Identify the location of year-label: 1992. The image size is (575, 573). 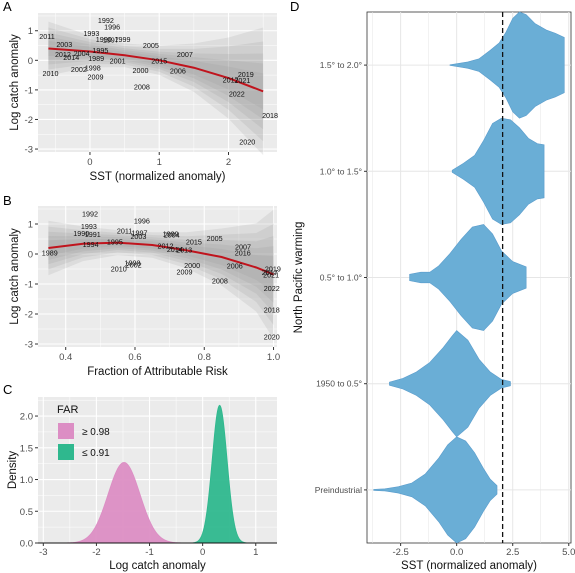
(106, 20).